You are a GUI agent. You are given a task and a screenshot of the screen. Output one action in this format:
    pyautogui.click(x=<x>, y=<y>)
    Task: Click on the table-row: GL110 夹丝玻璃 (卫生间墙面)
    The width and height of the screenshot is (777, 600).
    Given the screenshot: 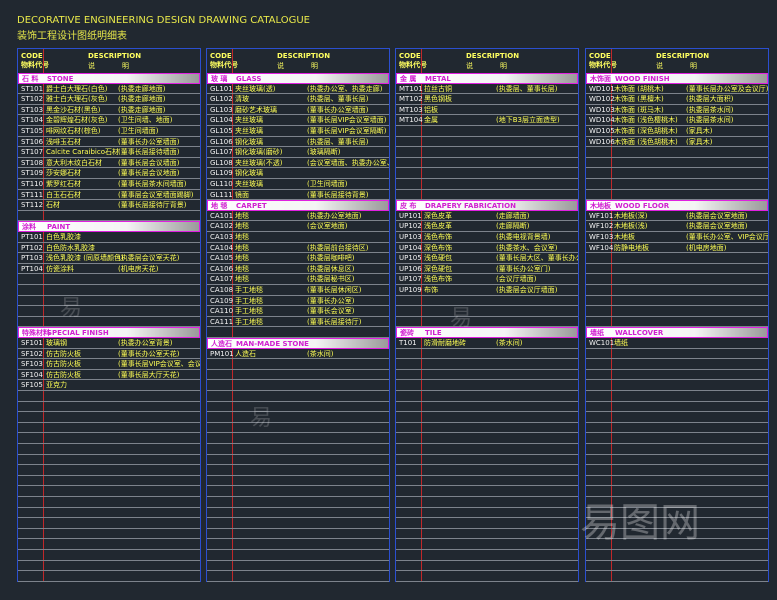 What is the action you would take?
    pyautogui.click(x=298, y=184)
    